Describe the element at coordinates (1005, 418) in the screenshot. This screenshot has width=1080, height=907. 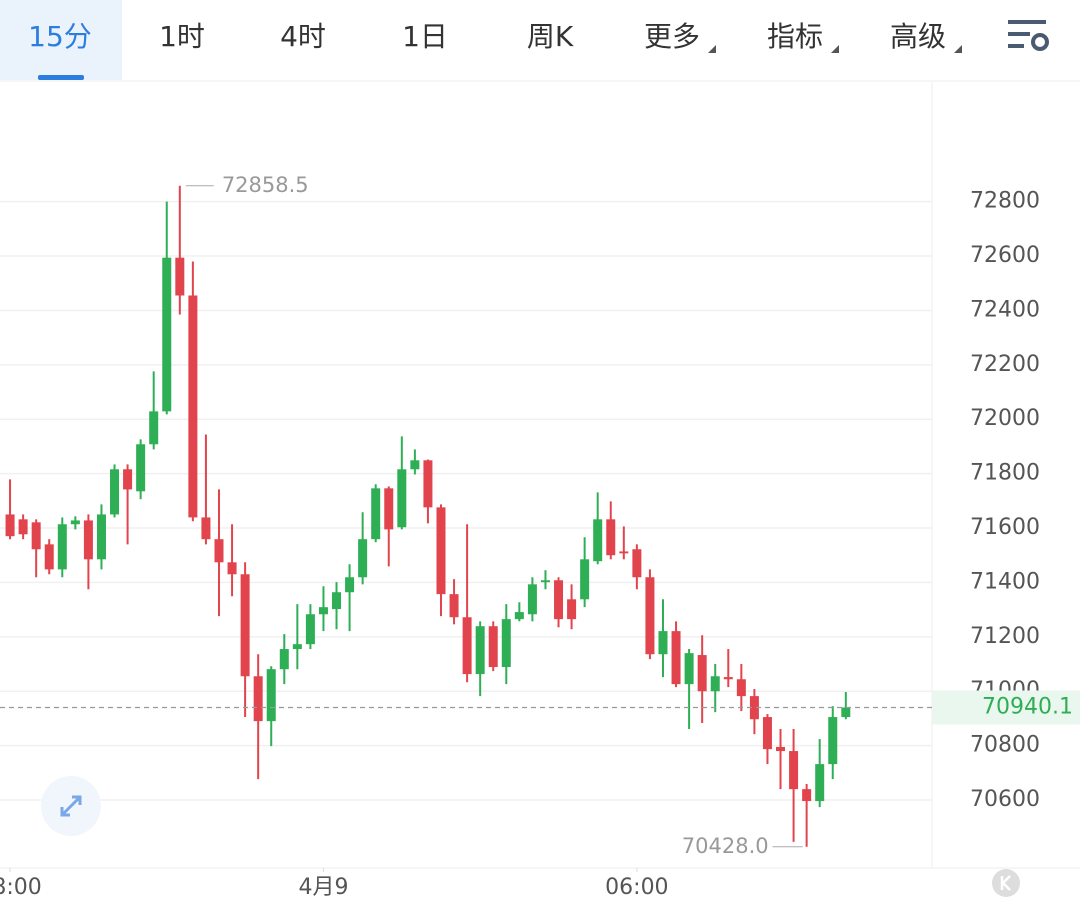
I see `y-tick-label: 72000` at that location.